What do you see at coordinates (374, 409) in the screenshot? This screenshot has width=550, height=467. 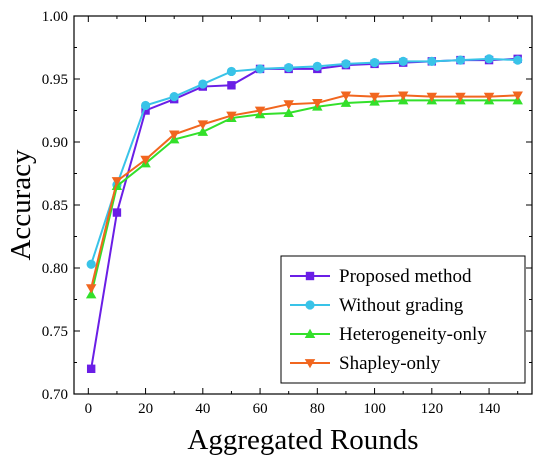 I see `x-tick-label: 100` at bounding box center [374, 409].